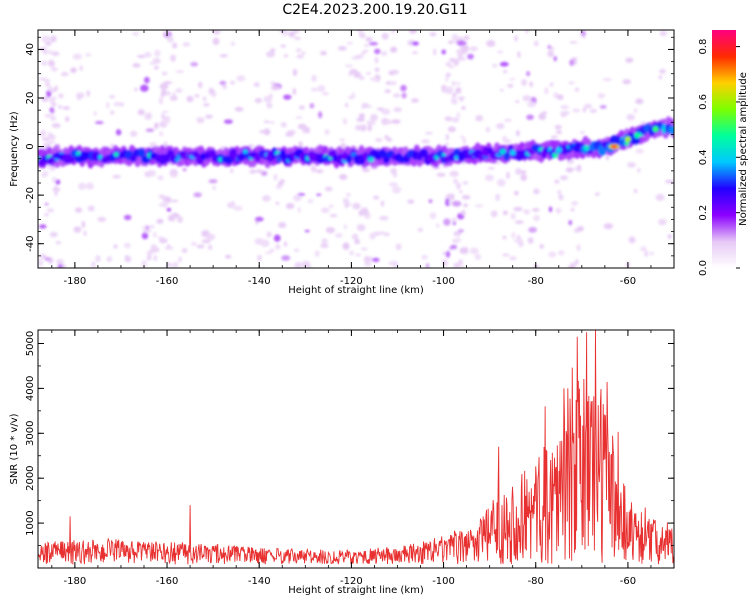 This screenshot has height=600, width=750. I want to click on y-tick-label: 20, so click(30, 98).